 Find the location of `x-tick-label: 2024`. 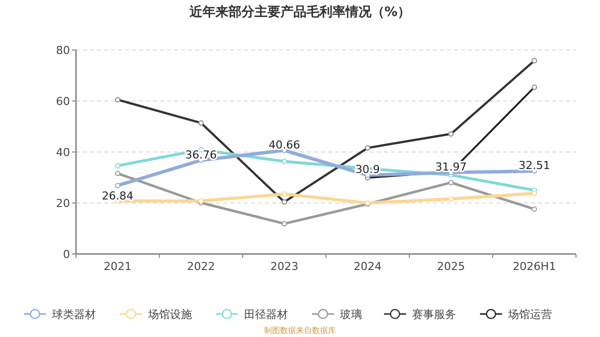

x-tick-label: 2024 is located at coordinates (368, 266).